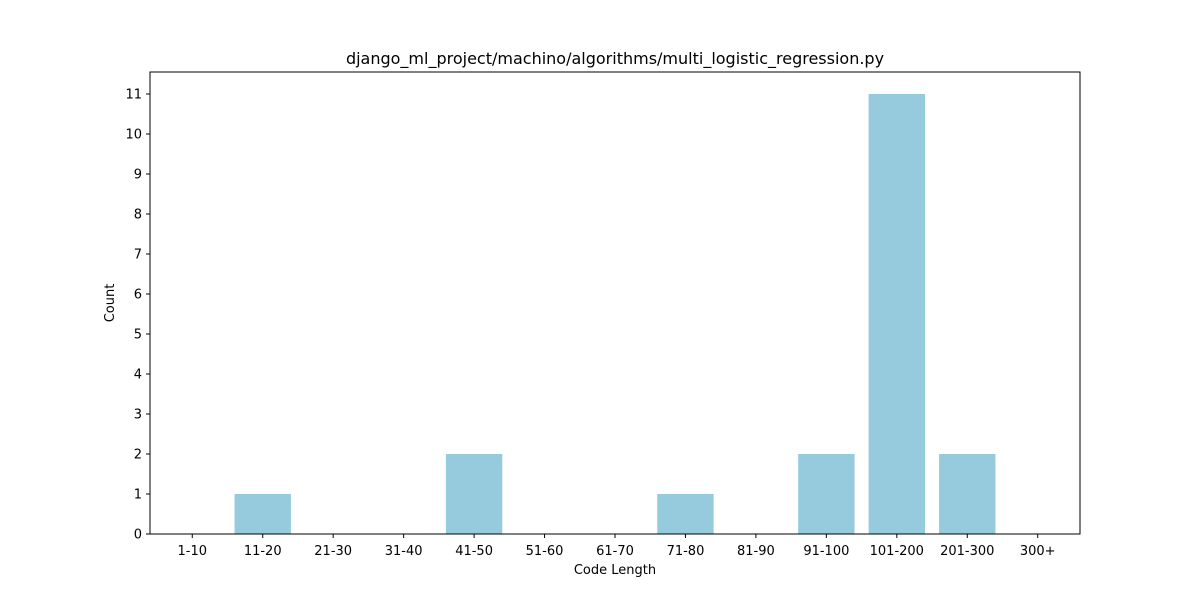 This screenshot has height=600, width=1200. What do you see at coordinates (133, 135) in the screenshot?
I see `y-tick-label: 10` at bounding box center [133, 135].